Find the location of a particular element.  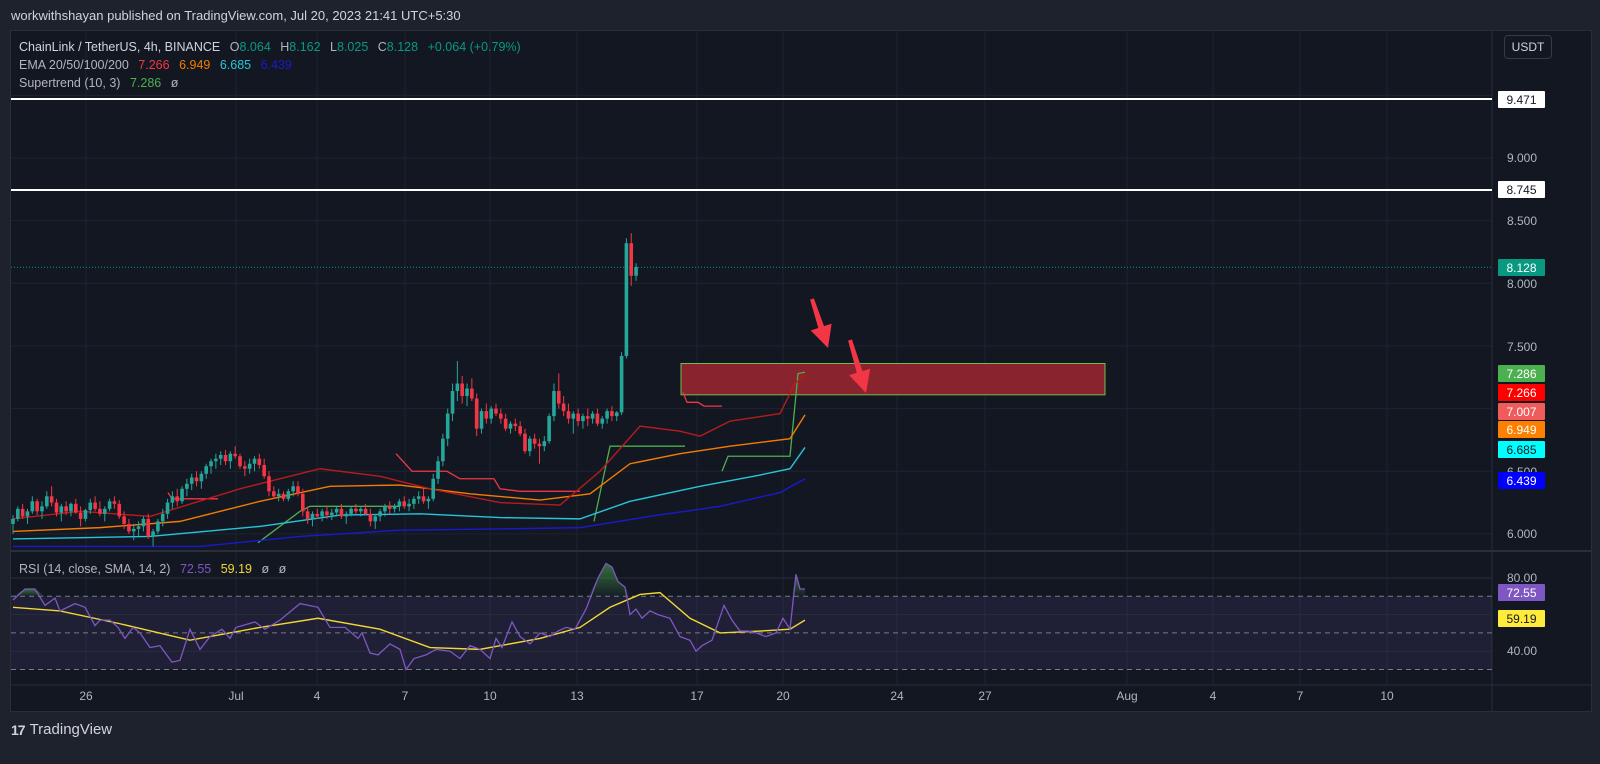

price-tick: 7.500 is located at coordinates (1522, 347).